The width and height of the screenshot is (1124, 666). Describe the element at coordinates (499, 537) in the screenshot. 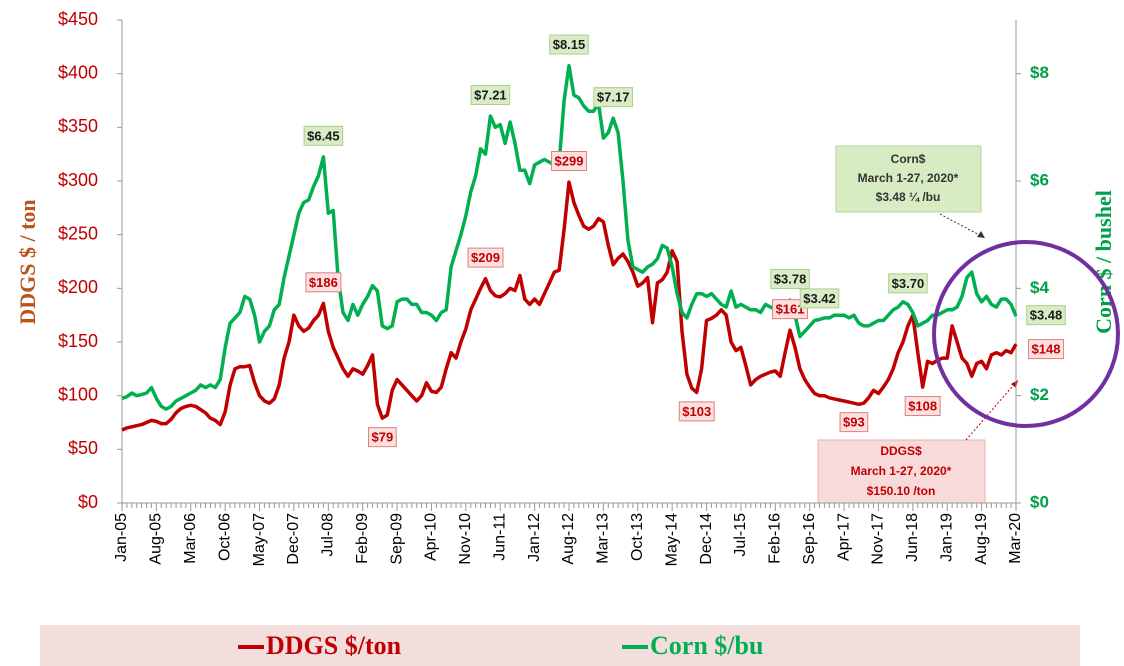

I see `x-tick-label: Jun-11` at that location.